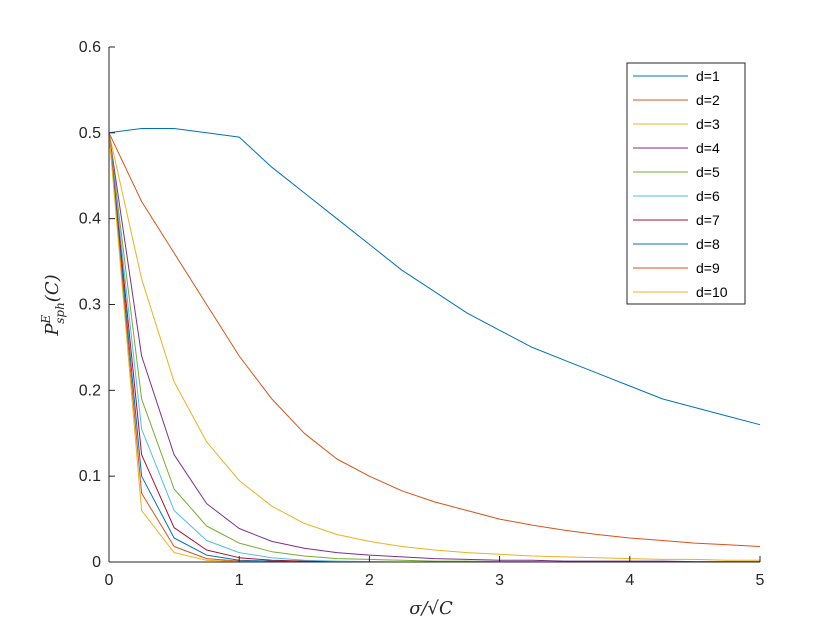  What do you see at coordinates (676, 148) in the screenshot?
I see `legend-item: d=4` at bounding box center [676, 148].